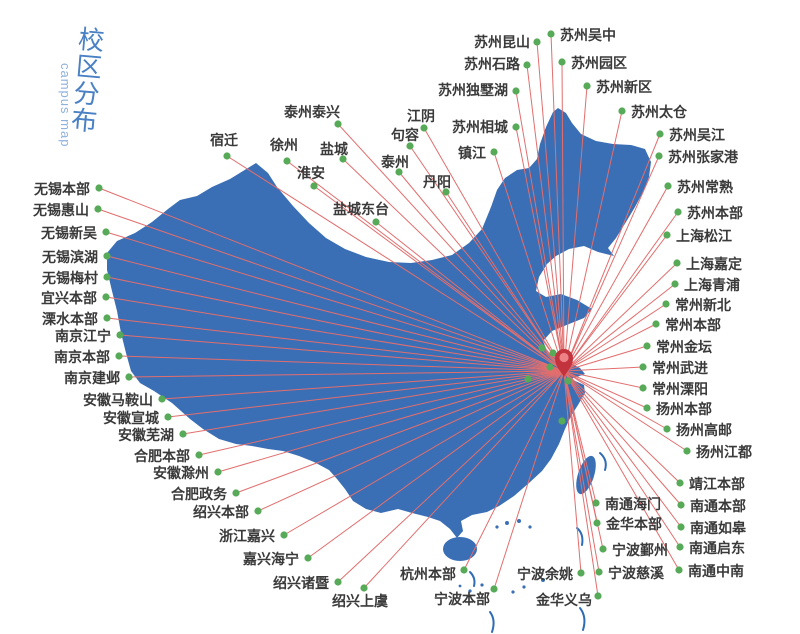 This screenshot has height=634, width=800. Describe the element at coordinates (633, 504) in the screenshot. I see `campus-label: 南通海门` at that location.